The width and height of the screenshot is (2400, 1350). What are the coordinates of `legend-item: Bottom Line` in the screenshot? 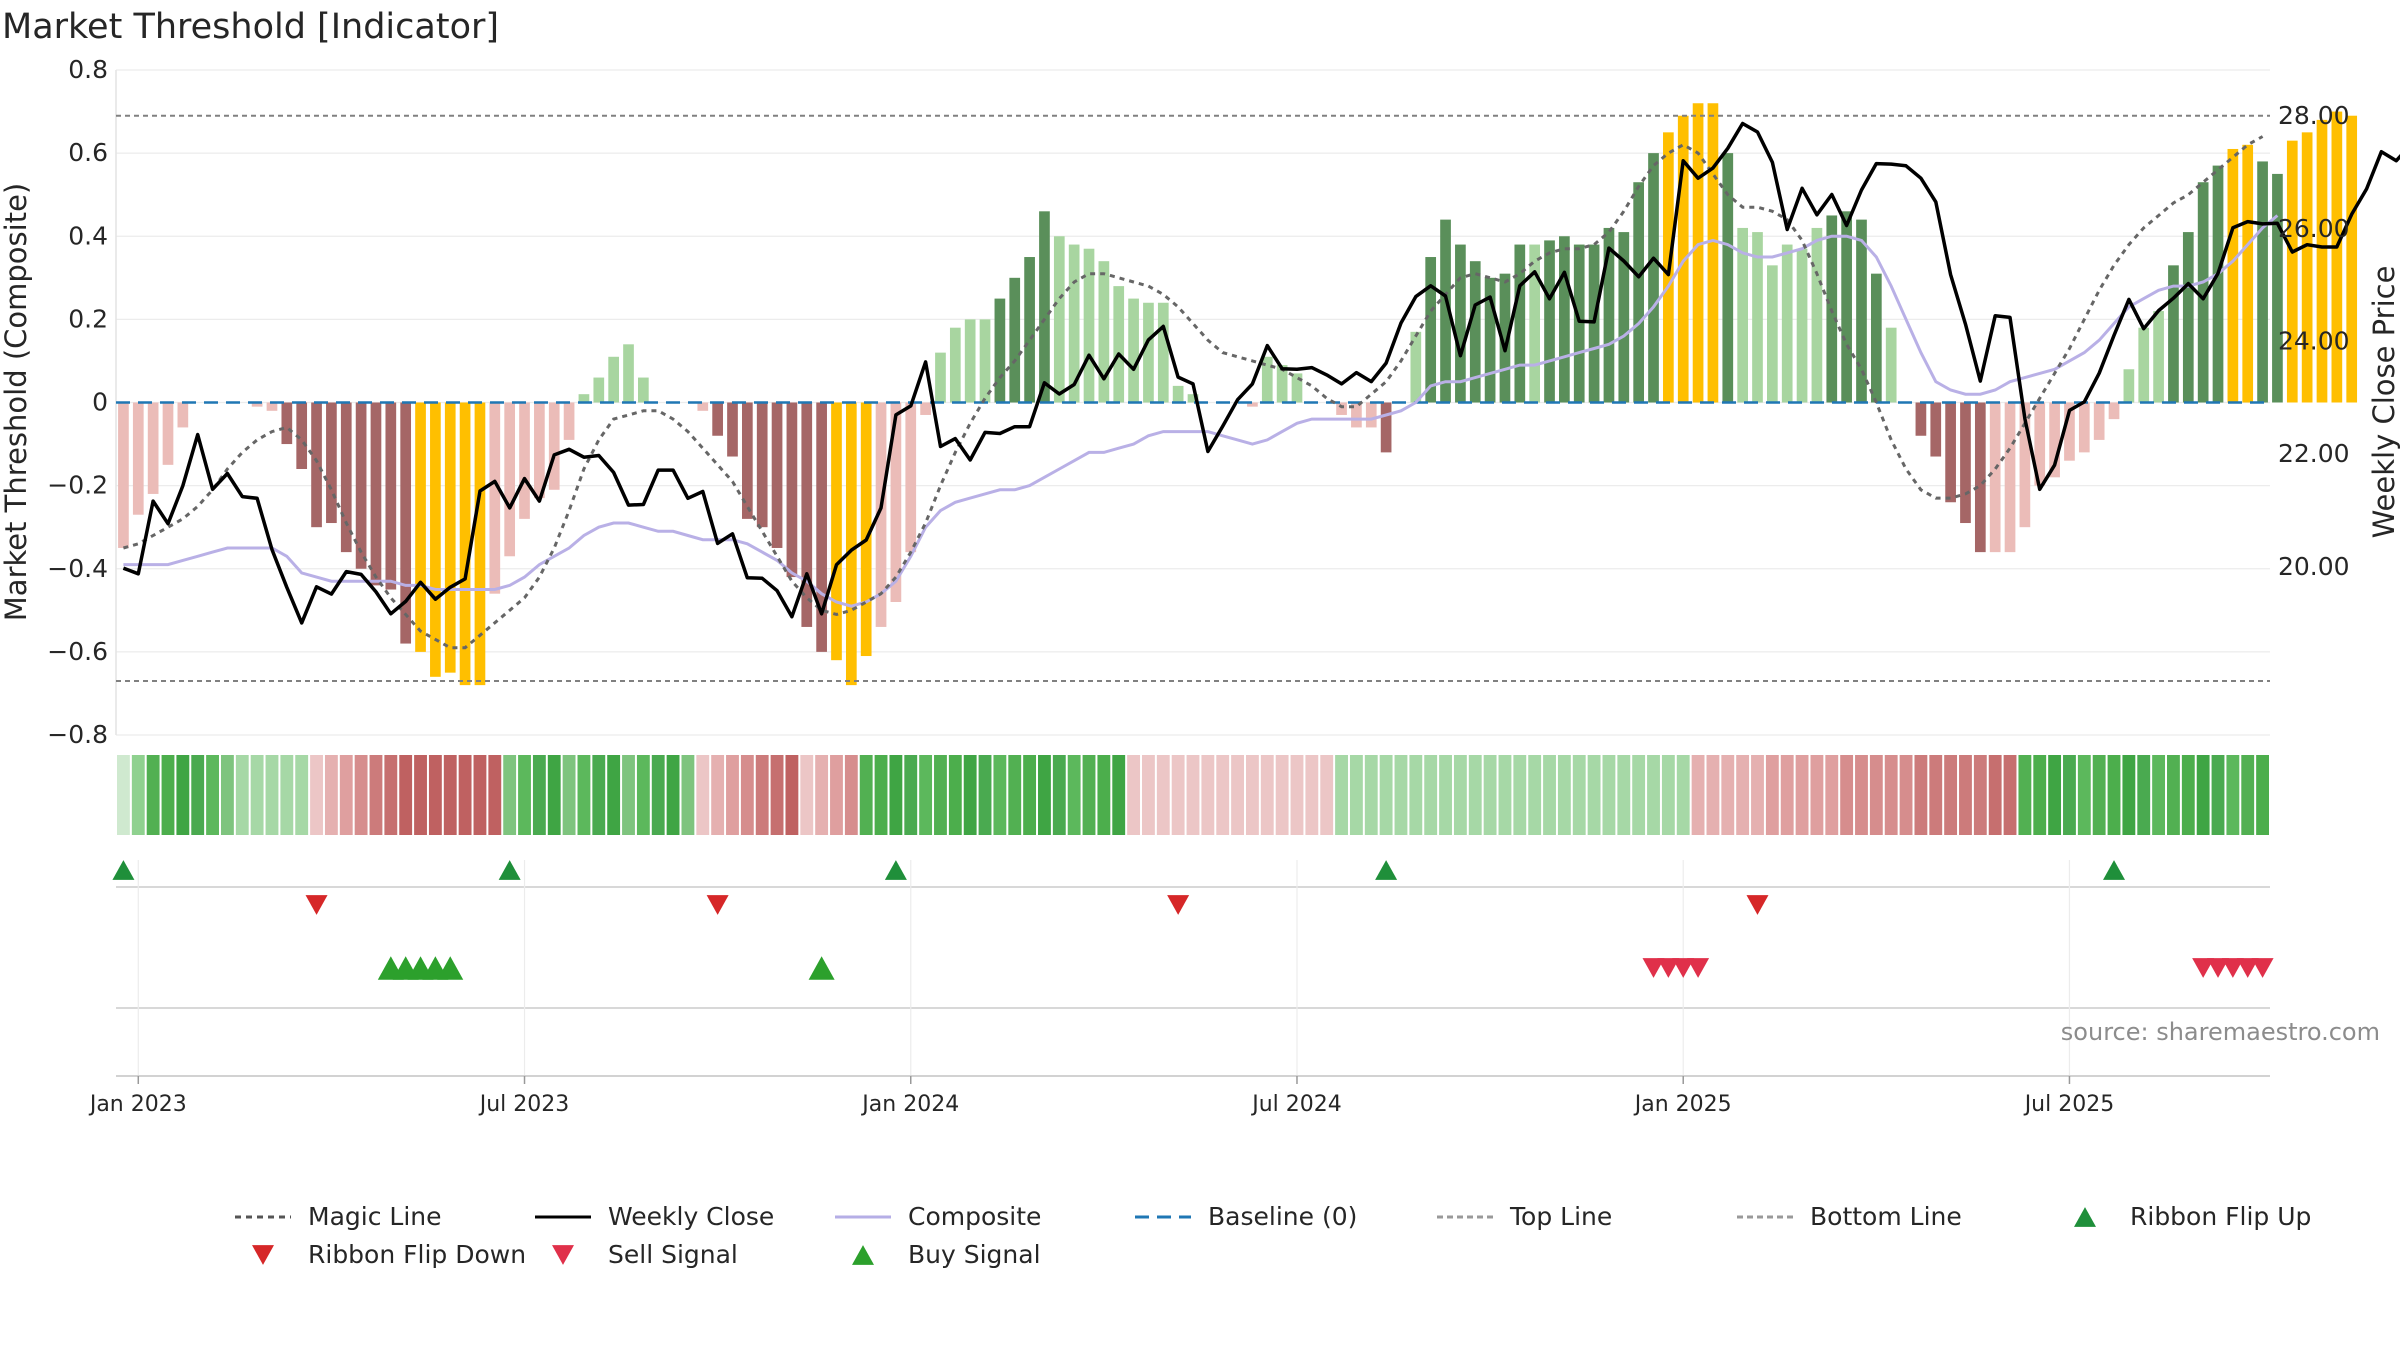 It's located at (1849, 1216).